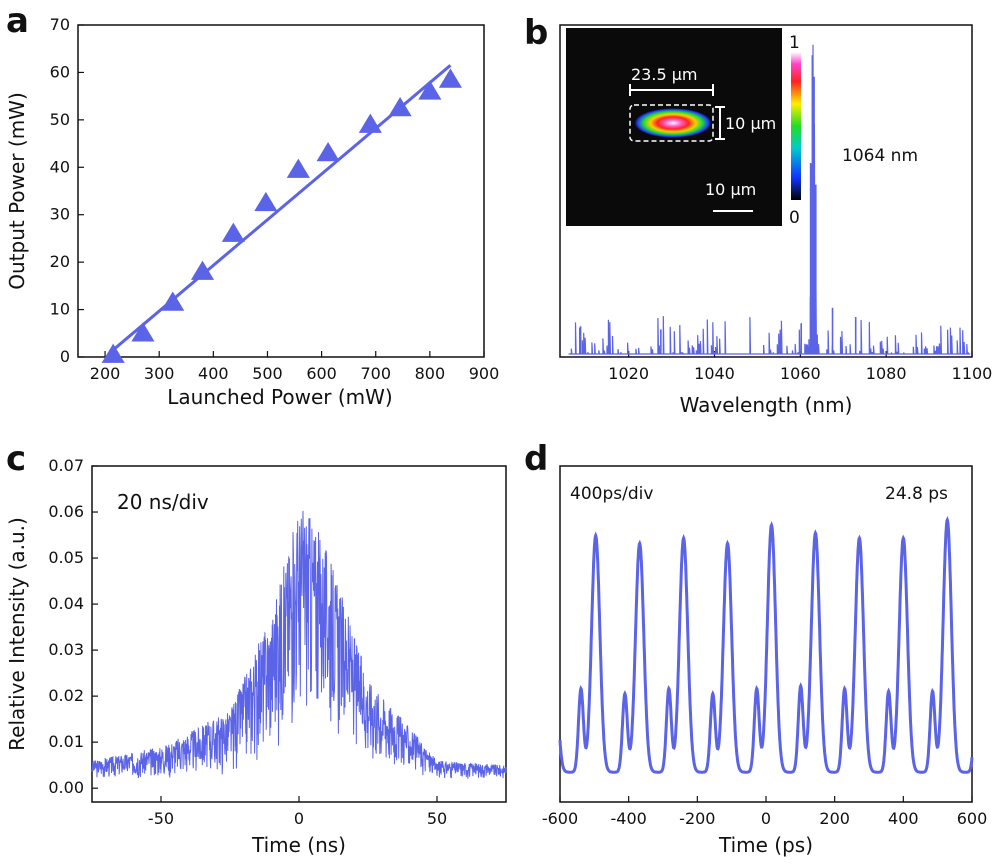 Image resolution: width=1000 pixels, height=865 pixels. What do you see at coordinates (66, 695) in the screenshot?
I see `chart-c-y-tick-label: 0.02` at bounding box center [66, 695].